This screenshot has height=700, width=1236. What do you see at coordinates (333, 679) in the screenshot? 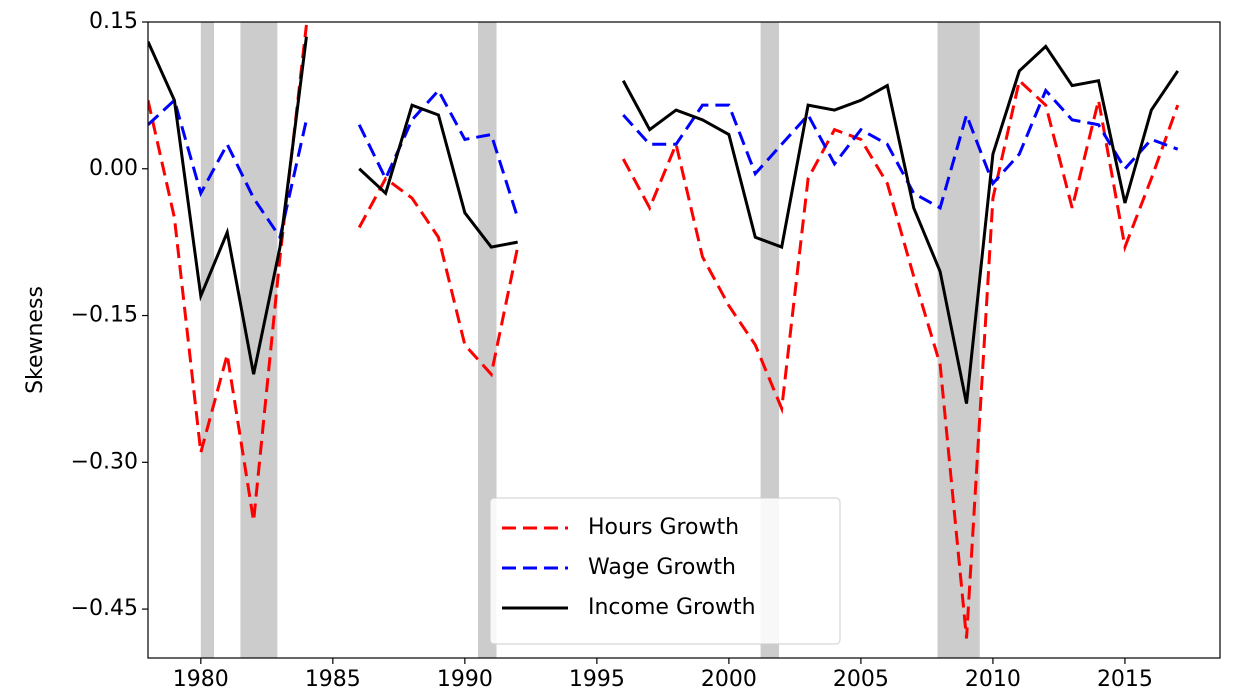
I see `x-tick-label: 1985` at bounding box center [333, 679].